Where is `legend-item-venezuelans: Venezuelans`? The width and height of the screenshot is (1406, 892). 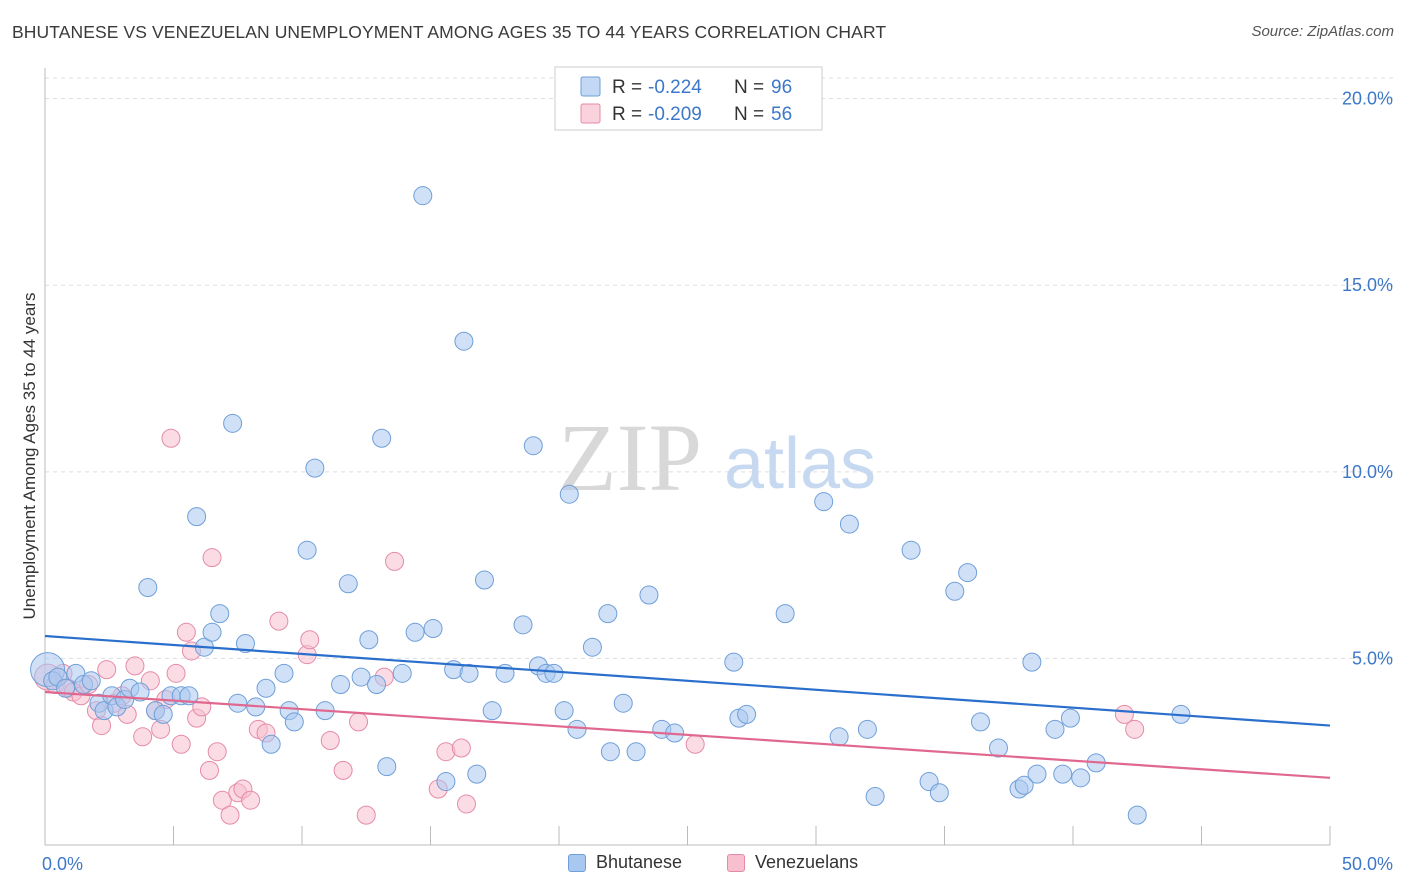 legend-item-venezuelans: Venezuelans is located at coordinates (792, 862).